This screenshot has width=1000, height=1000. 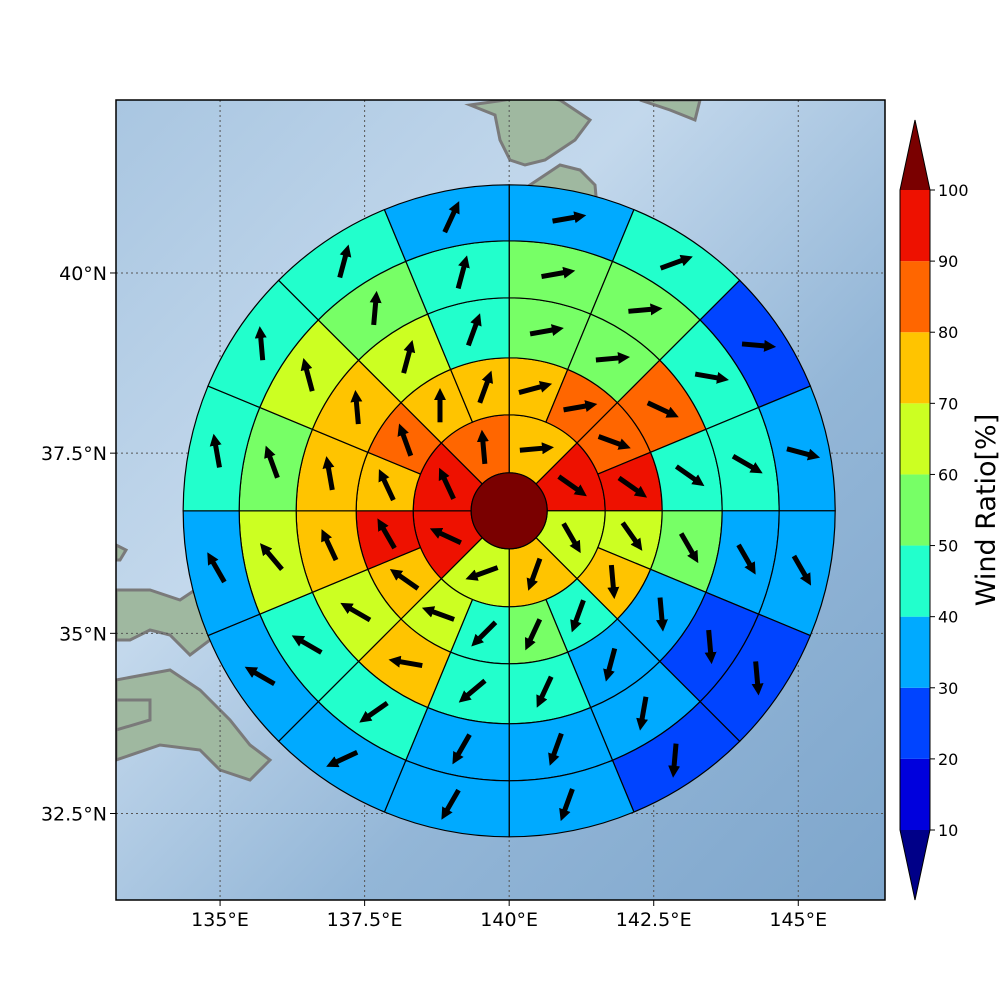 What do you see at coordinates (915, 155) in the screenshot?
I see `colorbar-extend-max` at bounding box center [915, 155].